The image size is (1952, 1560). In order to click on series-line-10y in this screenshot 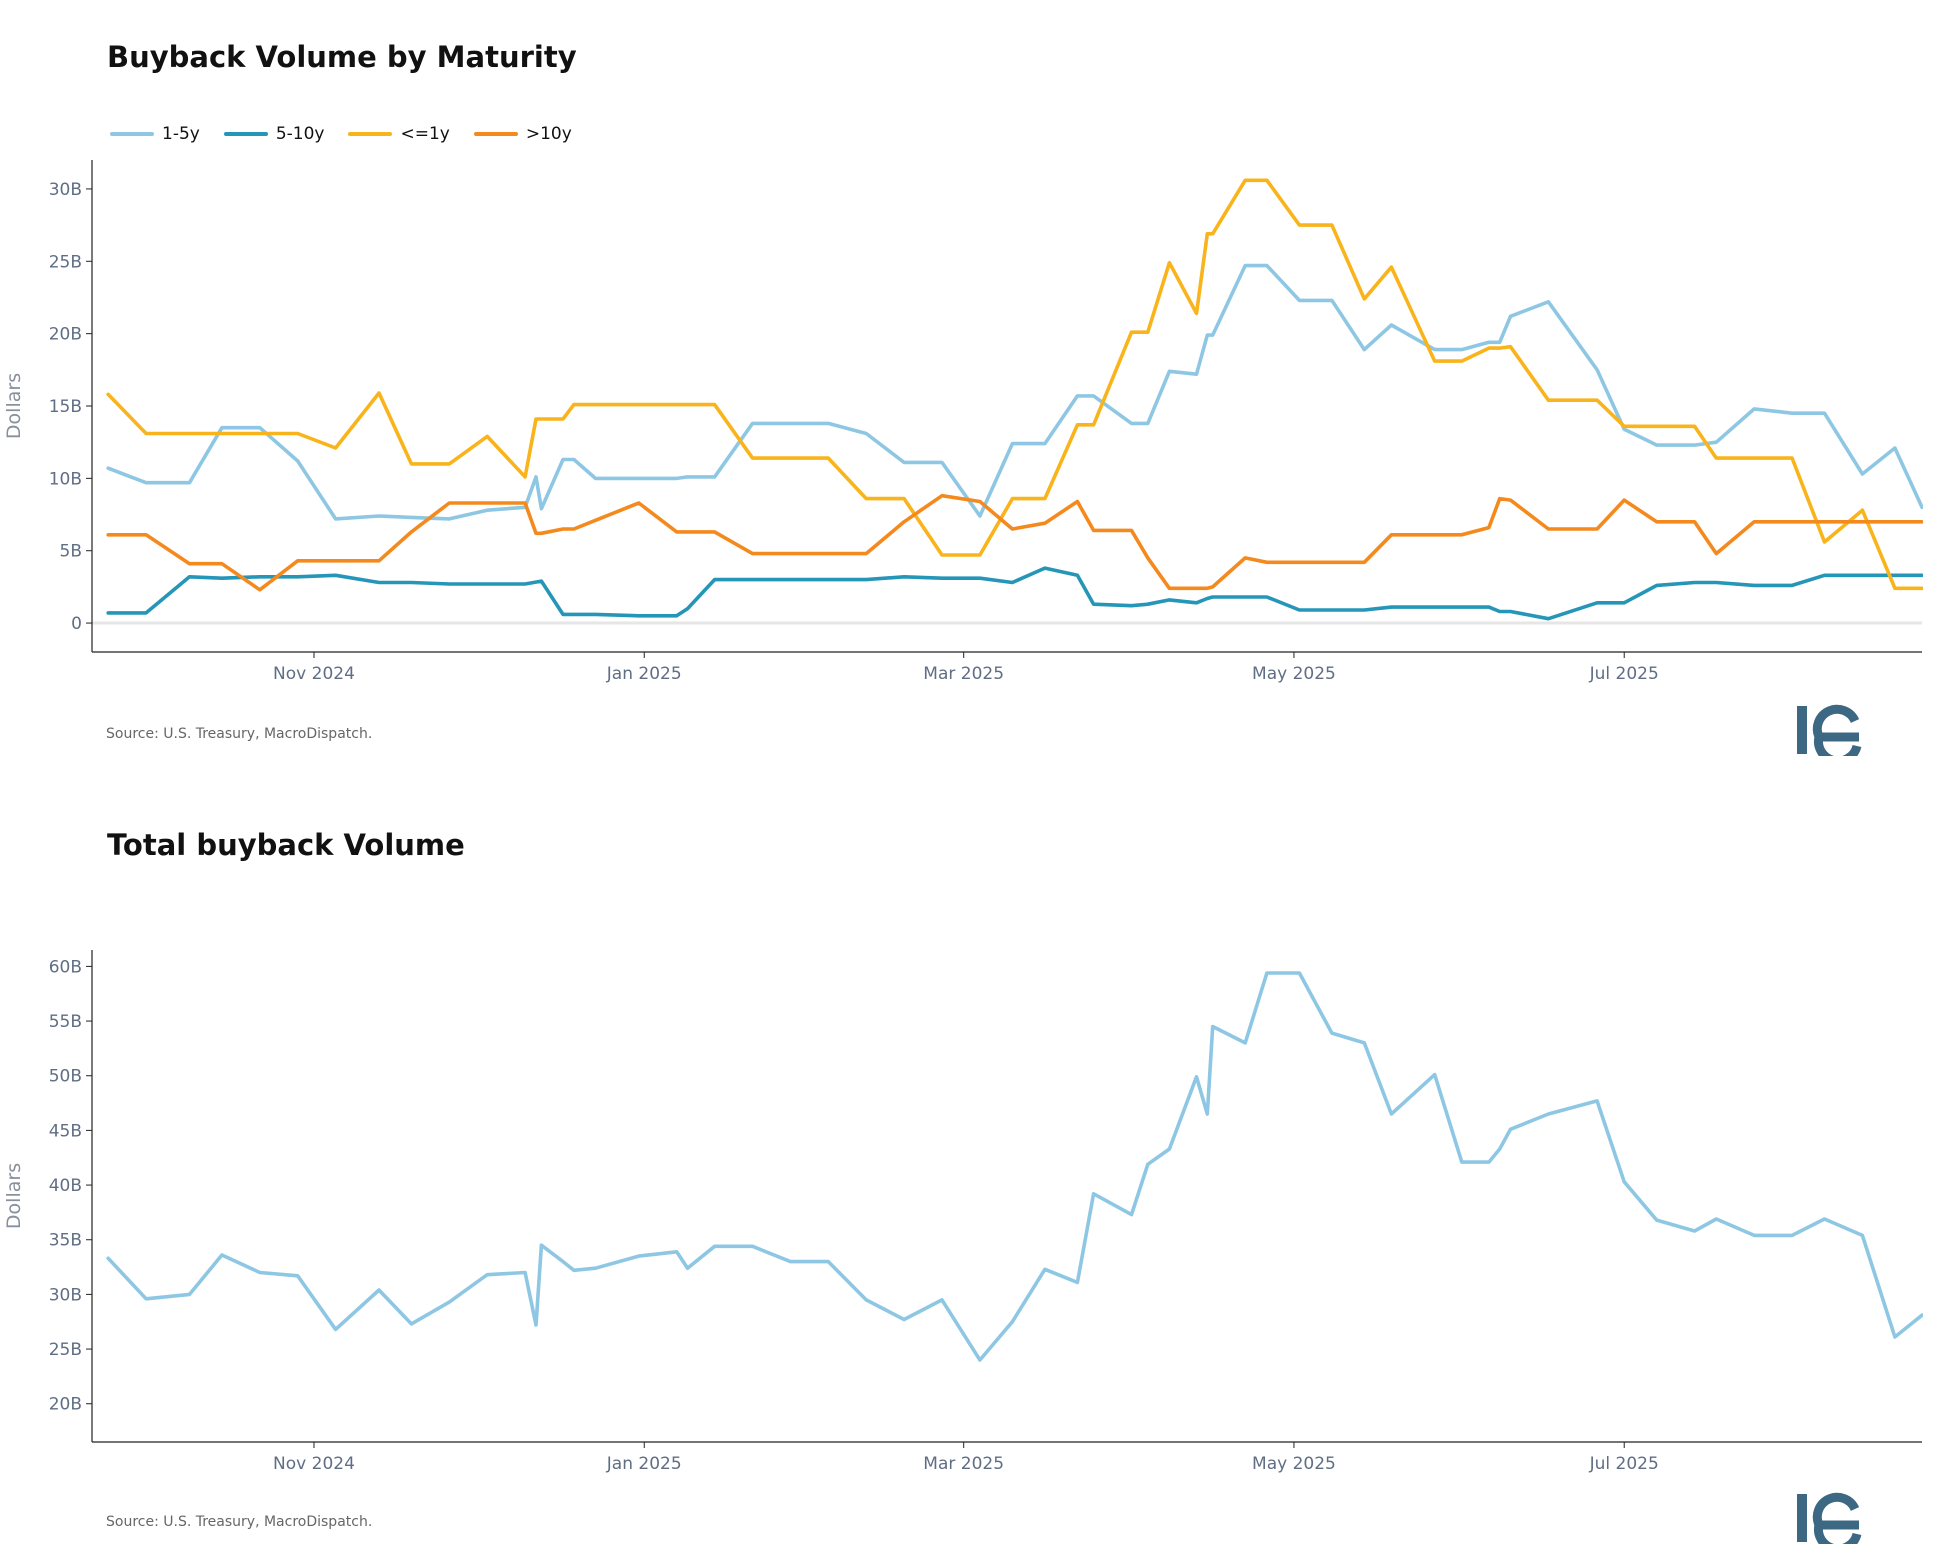, I will do `click(1014, 542)`.